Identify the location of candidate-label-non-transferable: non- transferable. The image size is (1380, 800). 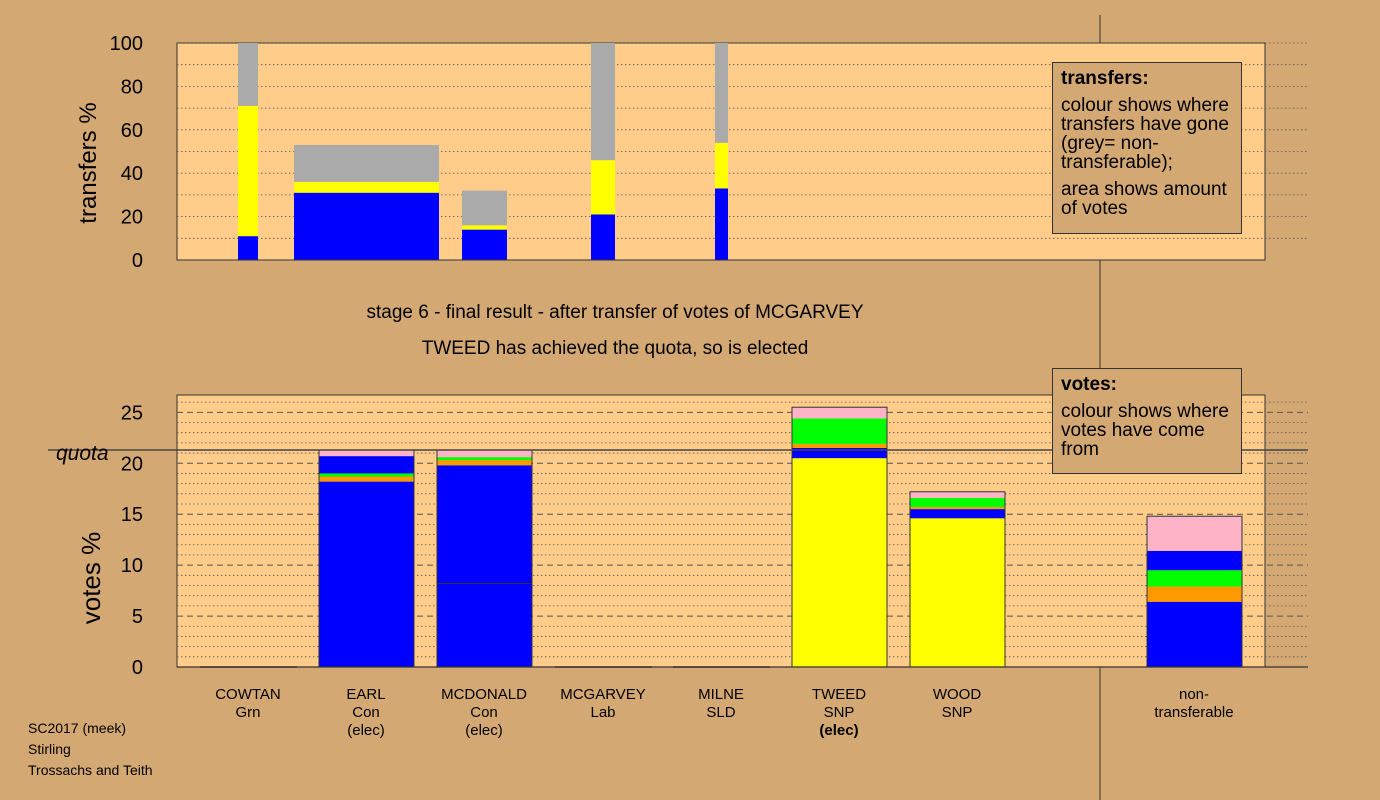
(1194, 704).